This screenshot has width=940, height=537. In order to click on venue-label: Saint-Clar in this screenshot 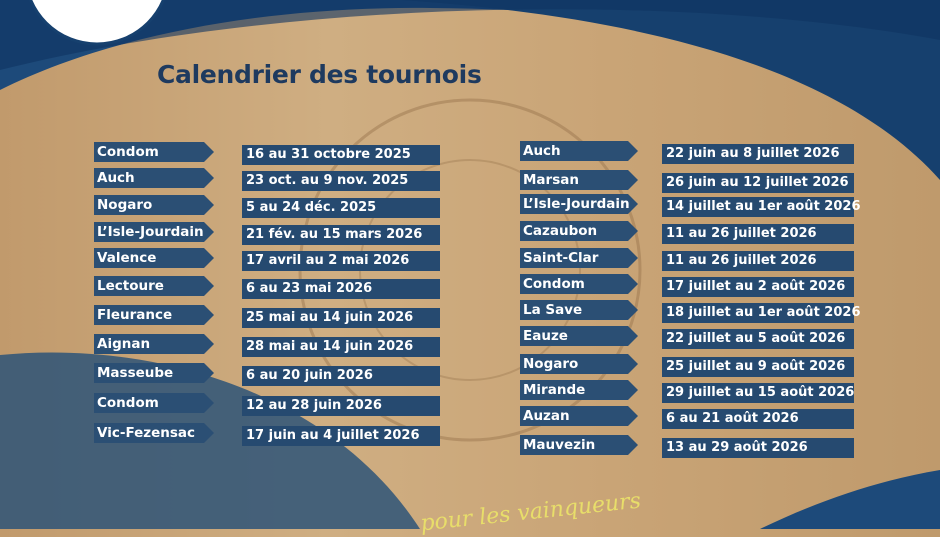, I will do `click(579, 258)`.